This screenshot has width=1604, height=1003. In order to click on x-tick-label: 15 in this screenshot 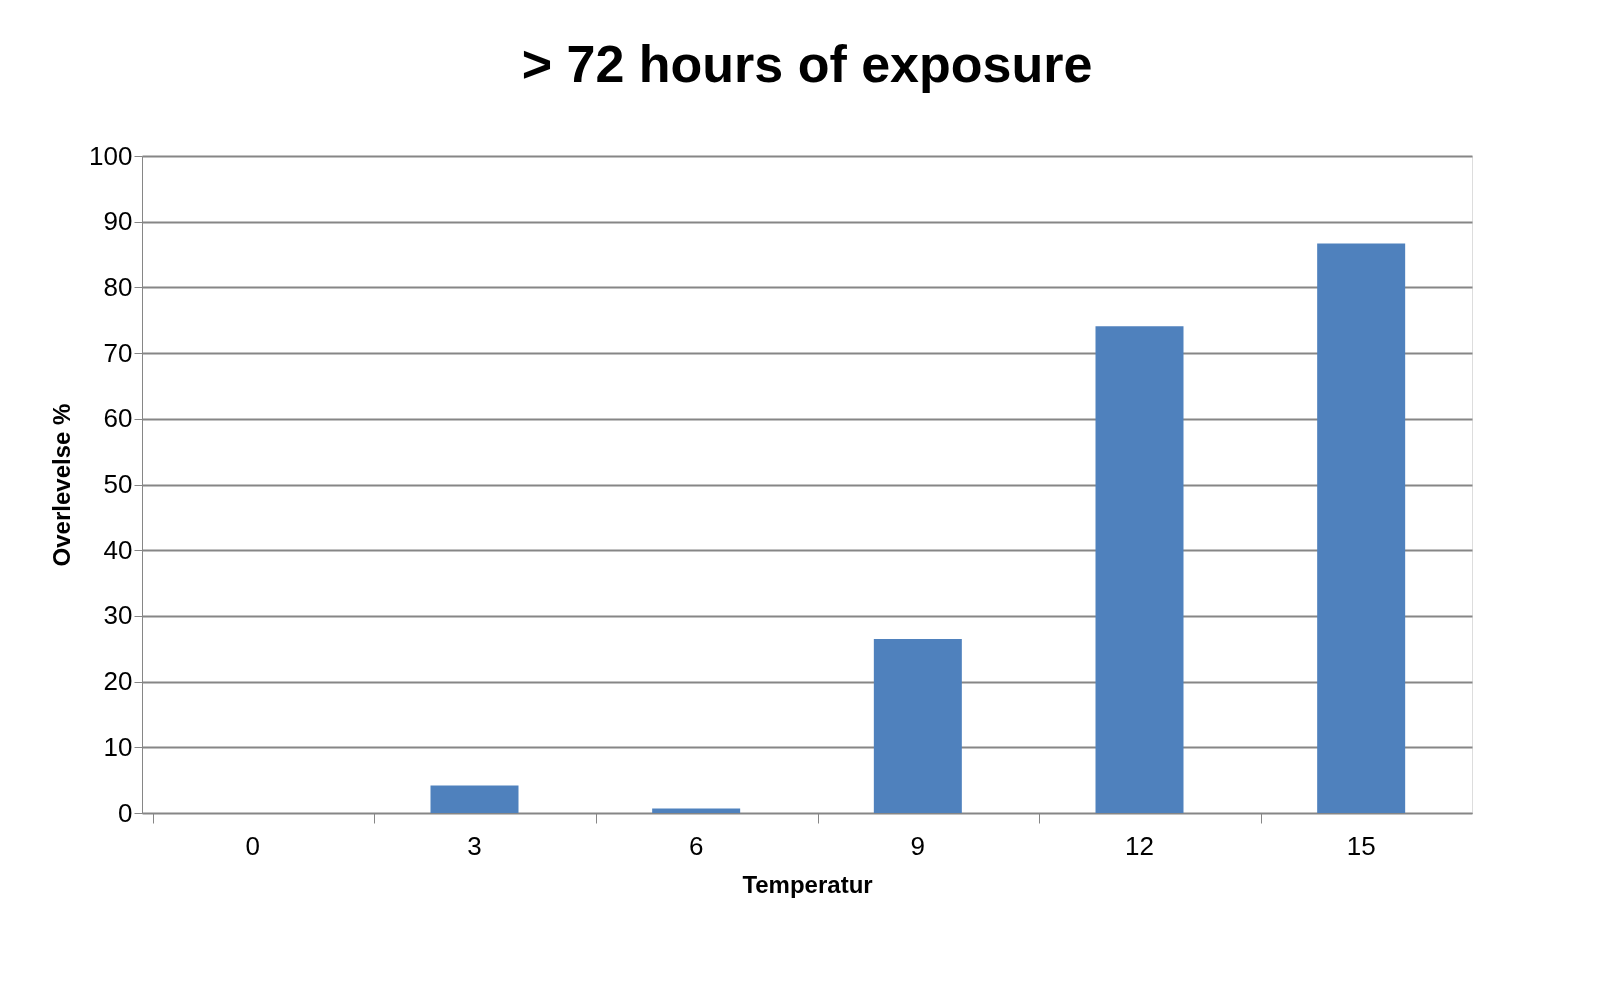, I will do `click(1361, 845)`.